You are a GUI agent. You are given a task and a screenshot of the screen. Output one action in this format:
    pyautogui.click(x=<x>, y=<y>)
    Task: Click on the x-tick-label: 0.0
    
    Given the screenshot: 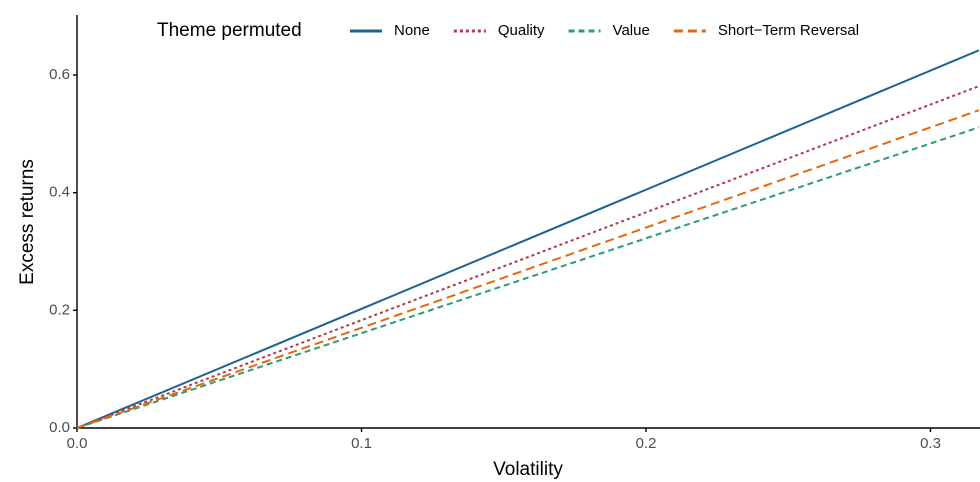 What is the action you would take?
    pyautogui.click(x=77, y=443)
    